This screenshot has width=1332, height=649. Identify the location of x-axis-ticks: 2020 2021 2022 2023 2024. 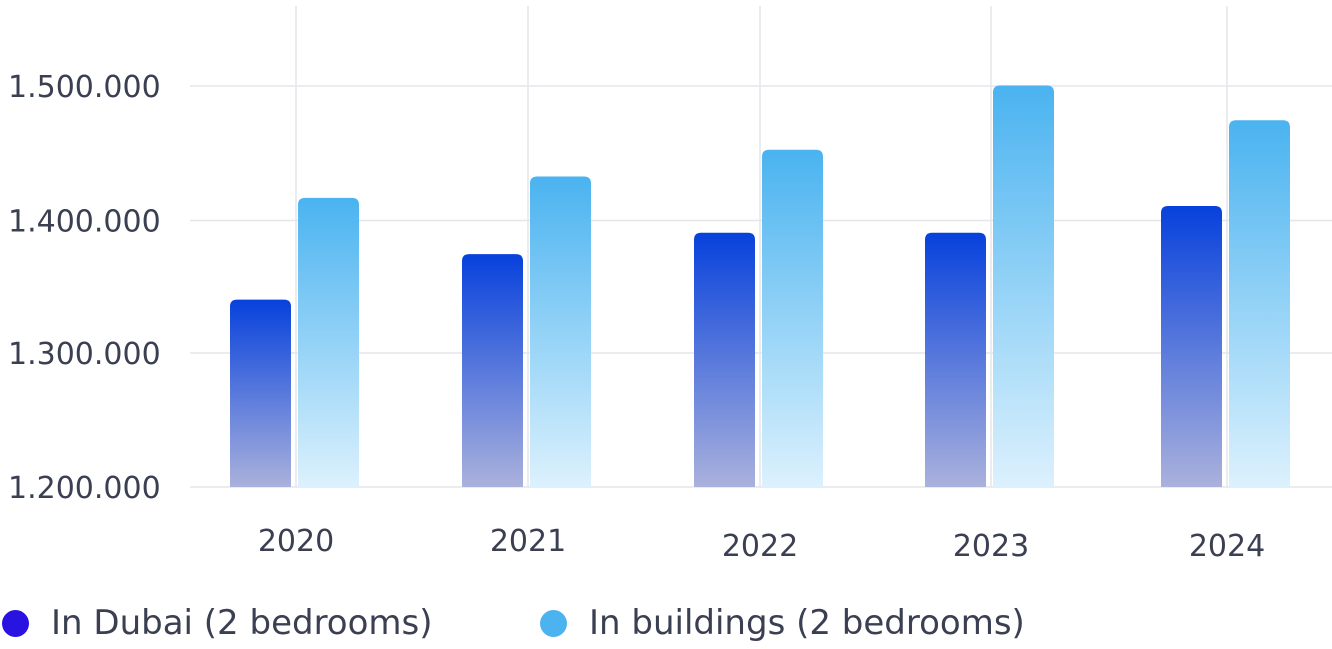
(761, 544).